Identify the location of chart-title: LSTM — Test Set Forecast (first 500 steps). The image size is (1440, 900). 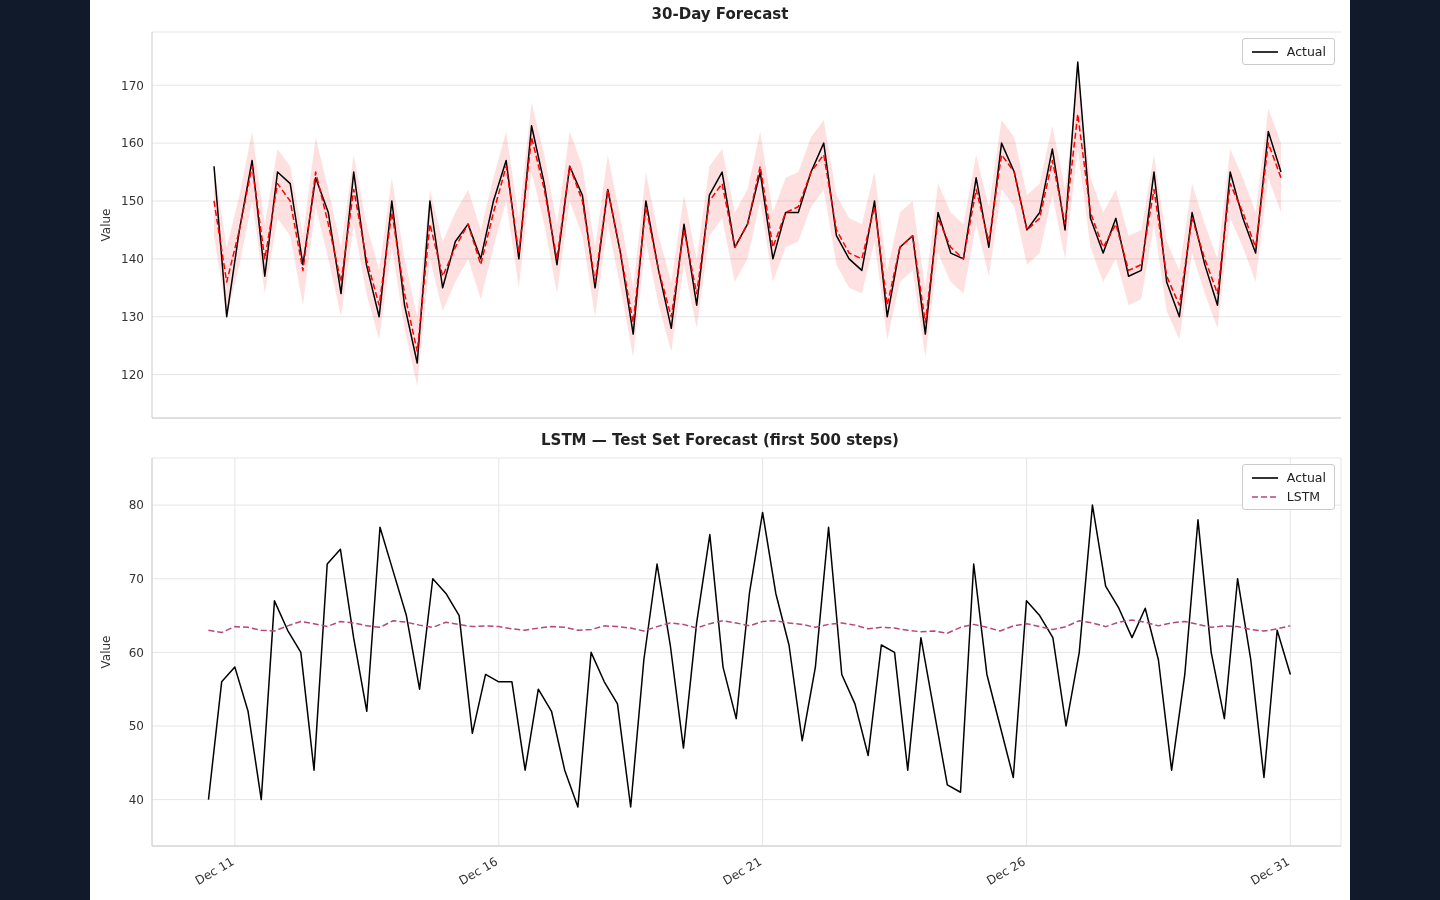
(720, 440).